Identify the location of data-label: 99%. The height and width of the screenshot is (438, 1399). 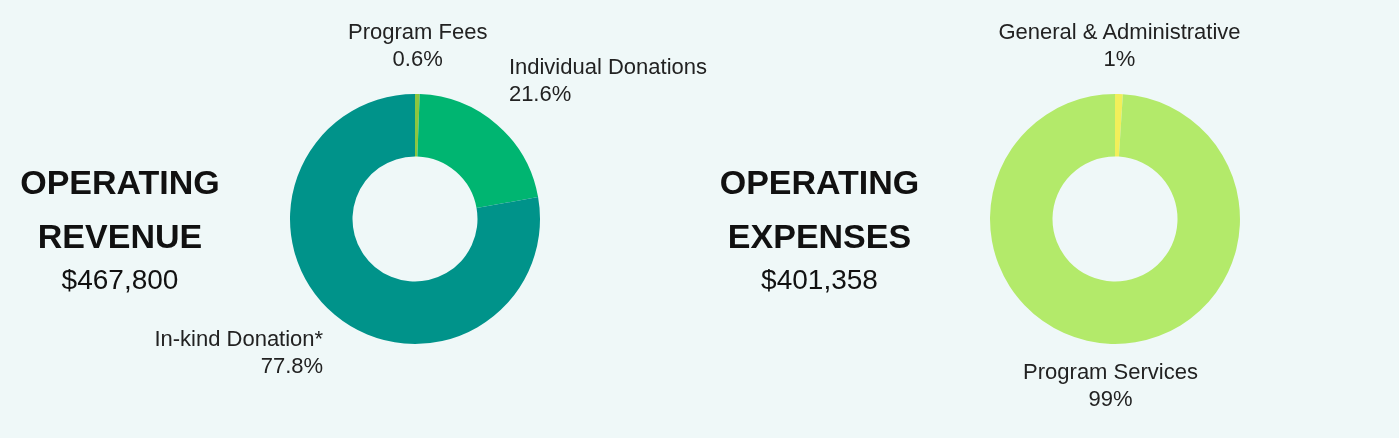
(1110, 398).